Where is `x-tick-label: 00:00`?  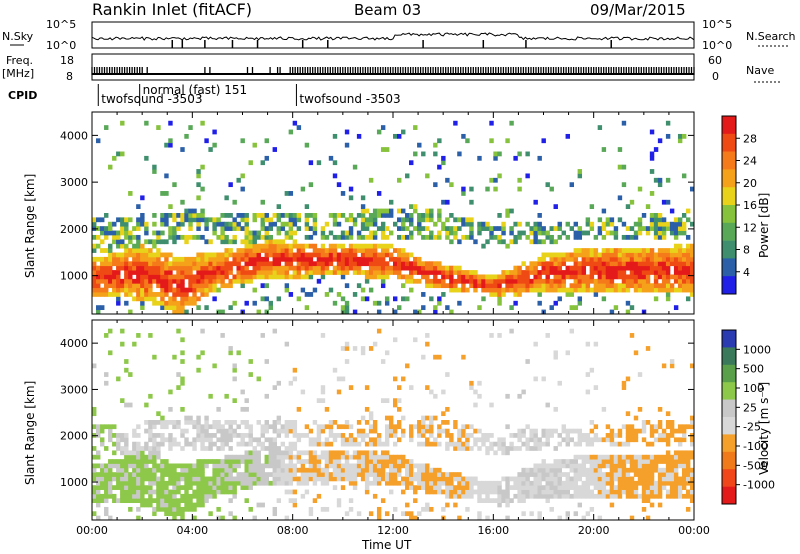
x-tick-label: 00:00 is located at coordinates (694, 530).